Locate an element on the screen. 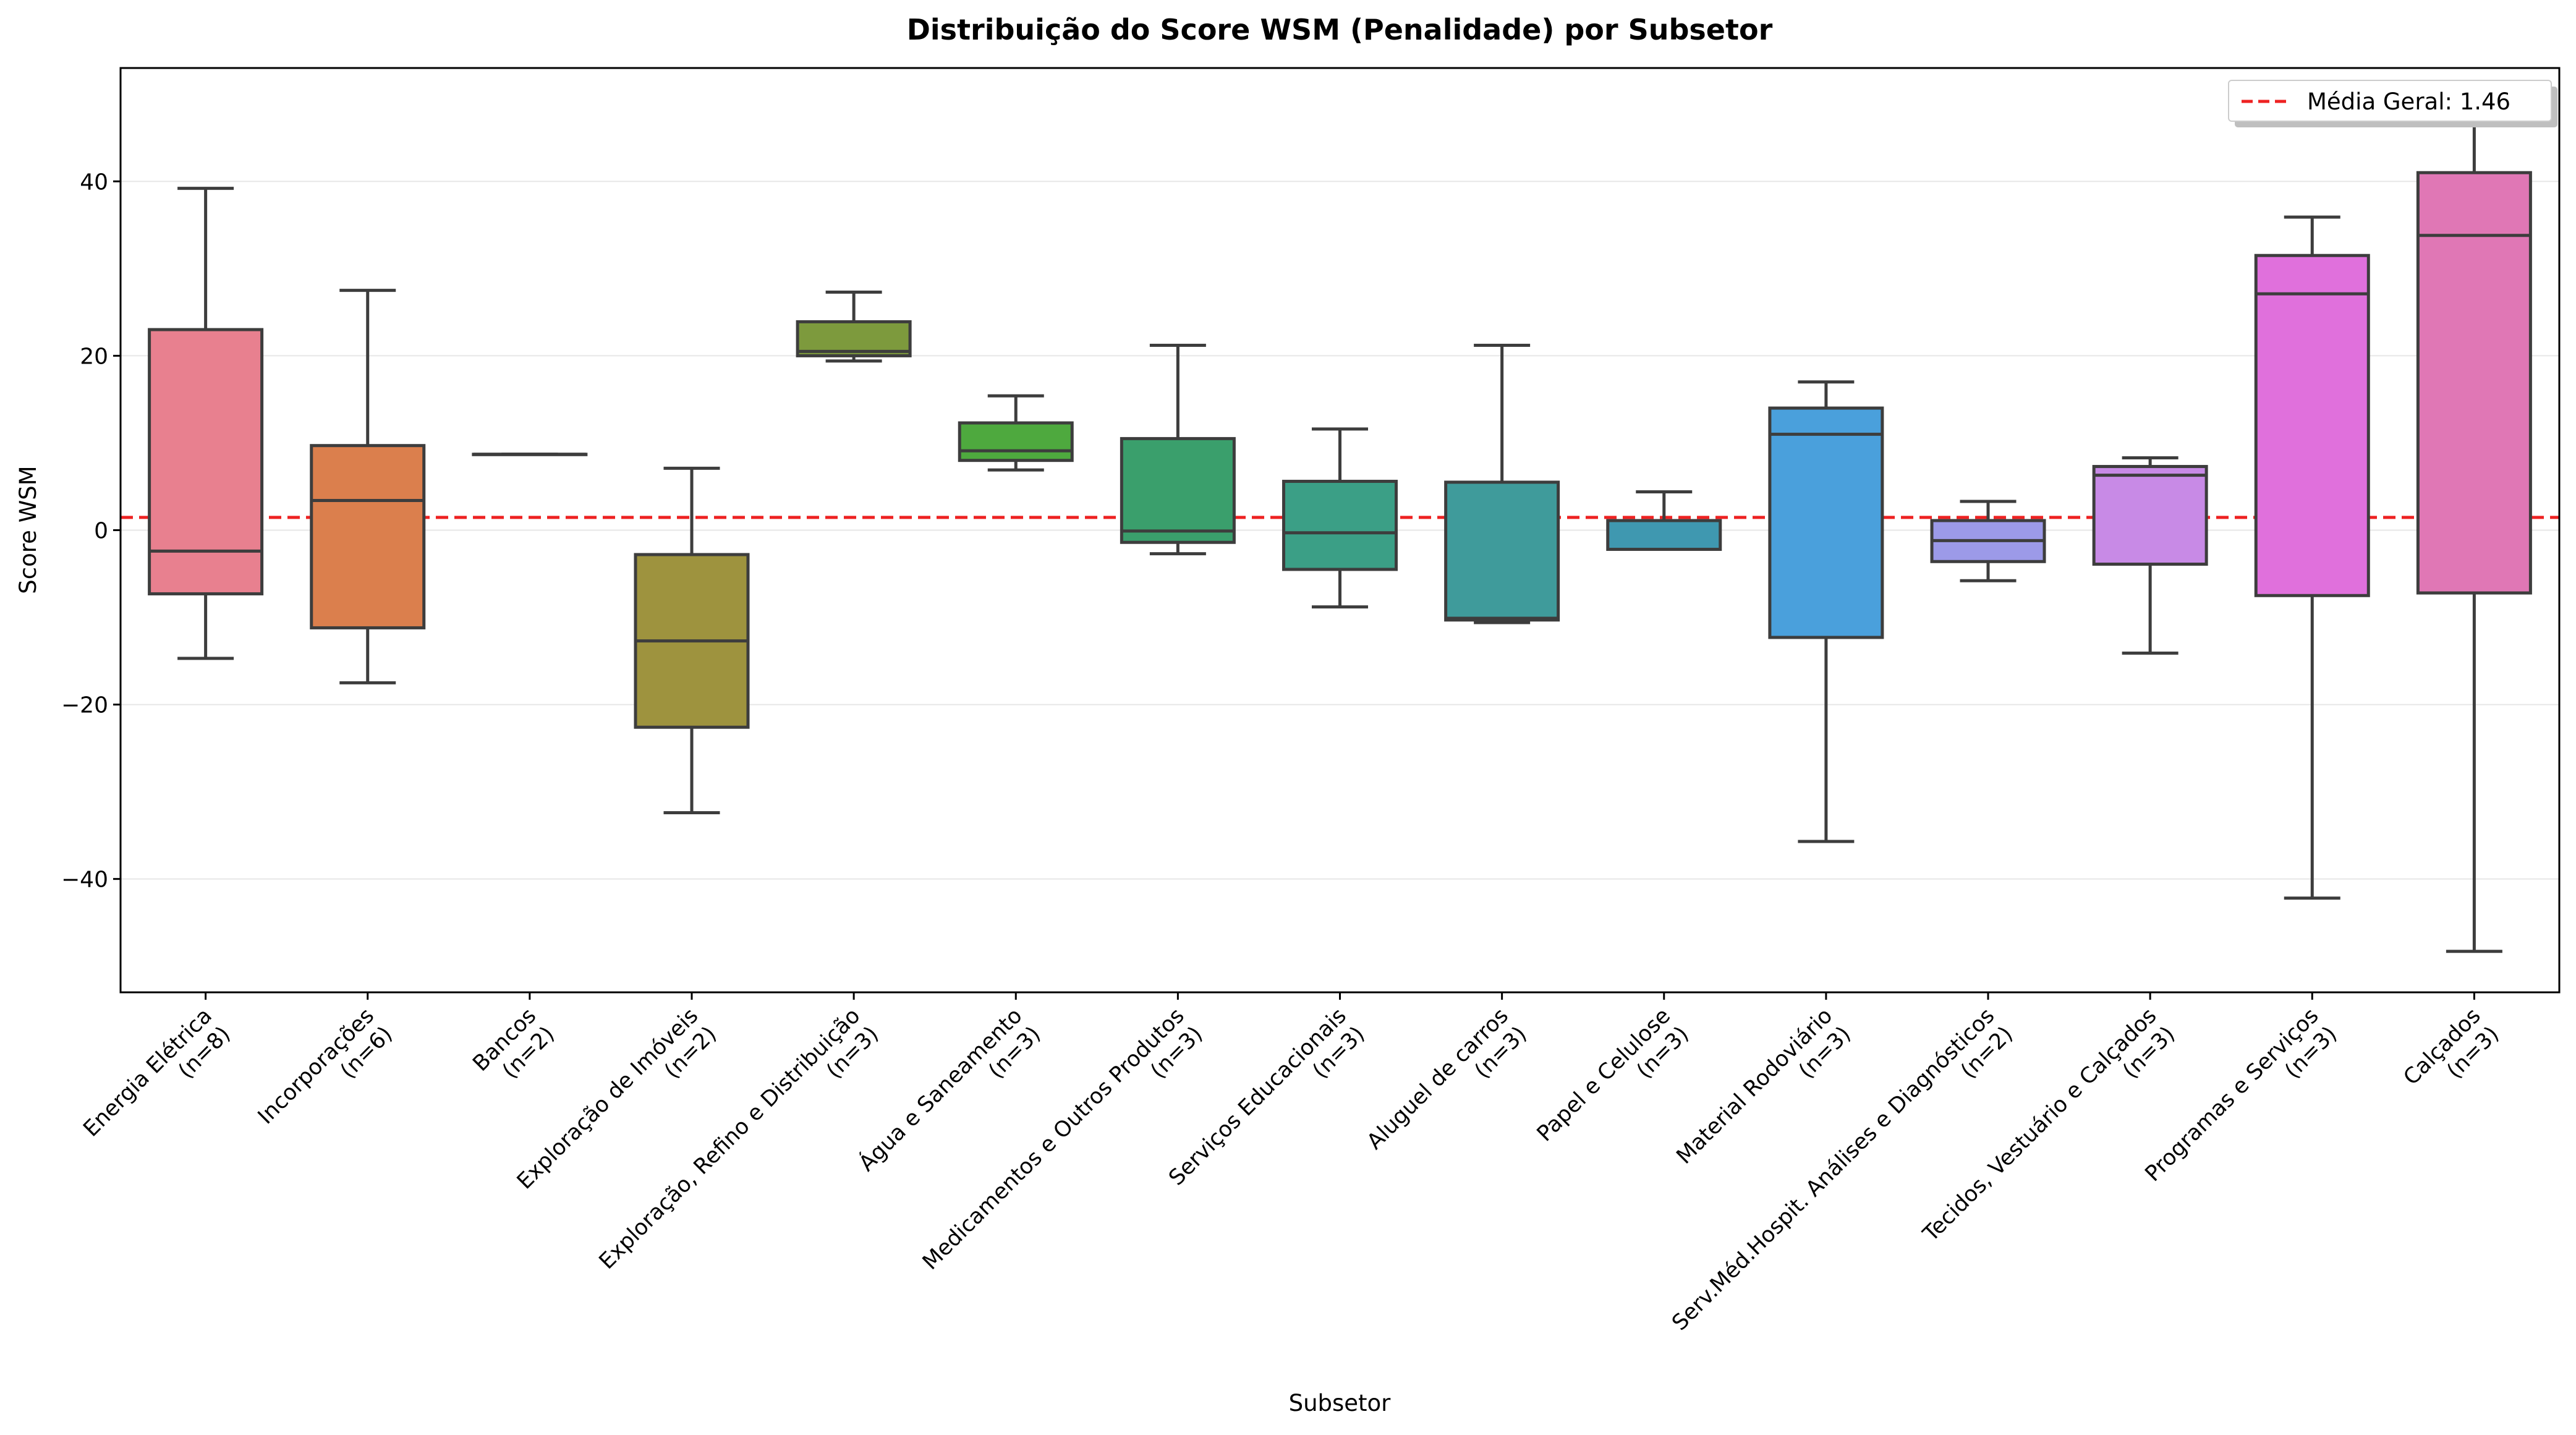 The height and width of the screenshot is (1435, 2576). y-tick-label: −20 is located at coordinates (84, 705).